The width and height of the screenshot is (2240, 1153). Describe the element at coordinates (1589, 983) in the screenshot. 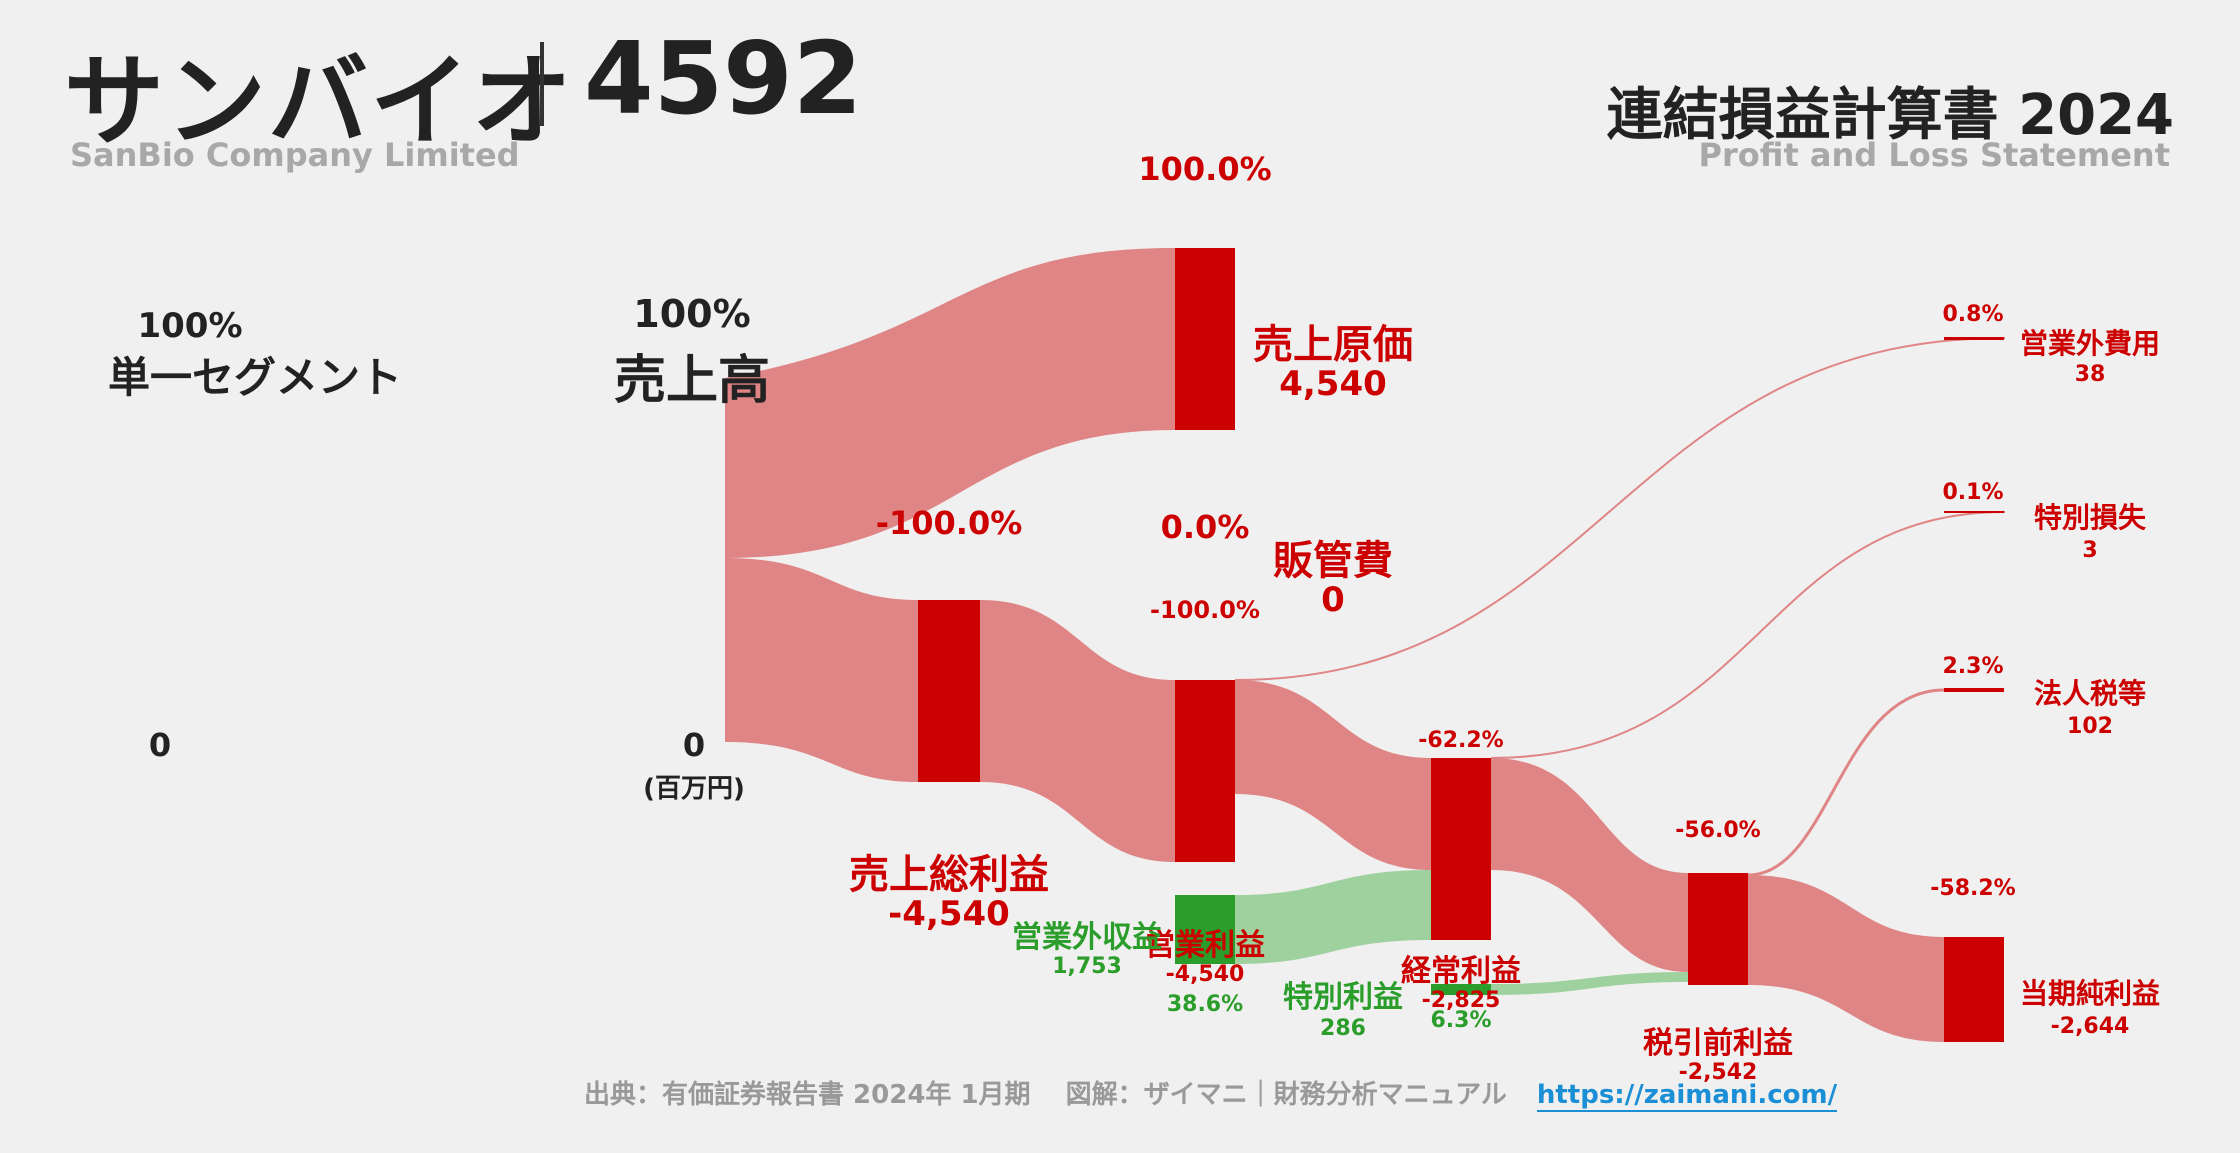

I see `flow-extra-income-pretax` at that location.